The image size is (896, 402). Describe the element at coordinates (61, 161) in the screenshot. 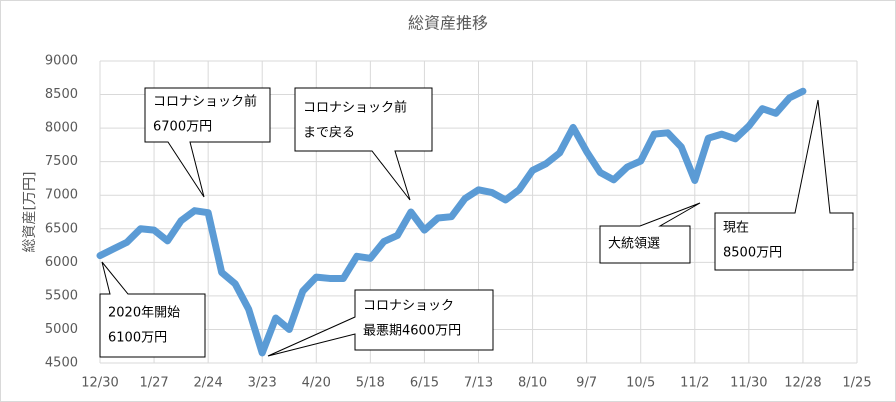

I see `y-tick-label: 7500` at that location.